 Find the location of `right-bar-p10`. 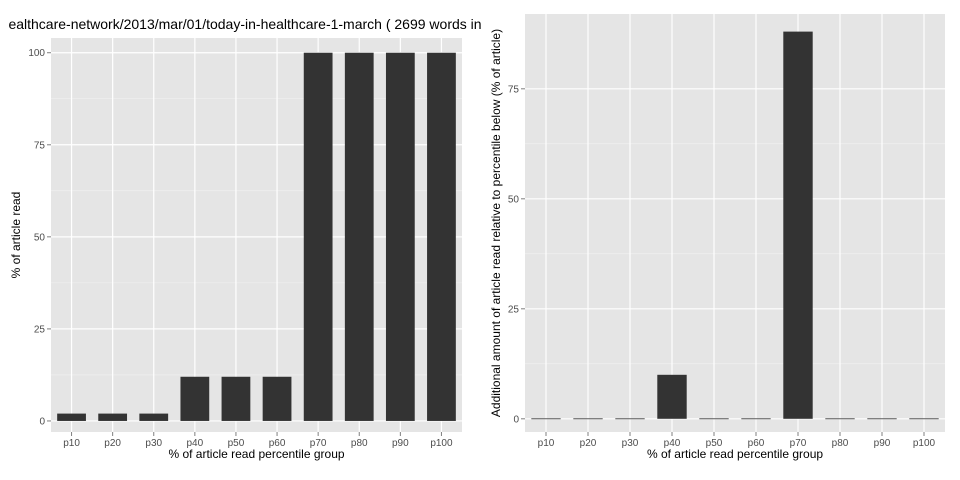

right-bar-p10 is located at coordinates (546, 419).